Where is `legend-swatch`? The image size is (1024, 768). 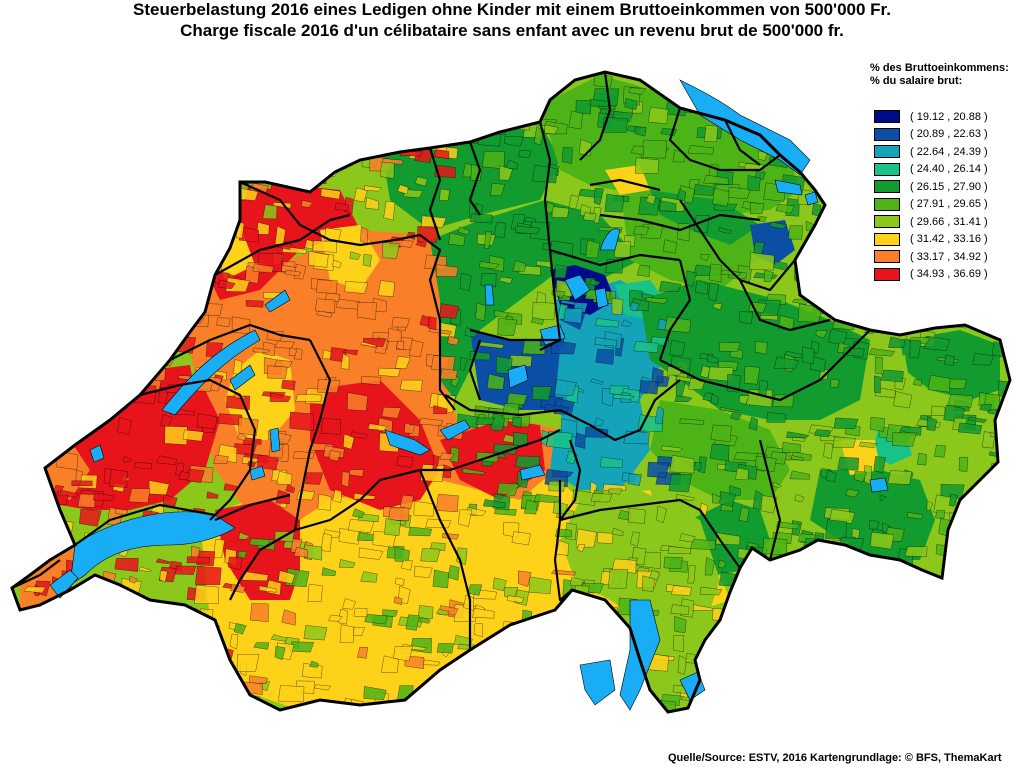 legend-swatch is located at coordinates (887, 274).